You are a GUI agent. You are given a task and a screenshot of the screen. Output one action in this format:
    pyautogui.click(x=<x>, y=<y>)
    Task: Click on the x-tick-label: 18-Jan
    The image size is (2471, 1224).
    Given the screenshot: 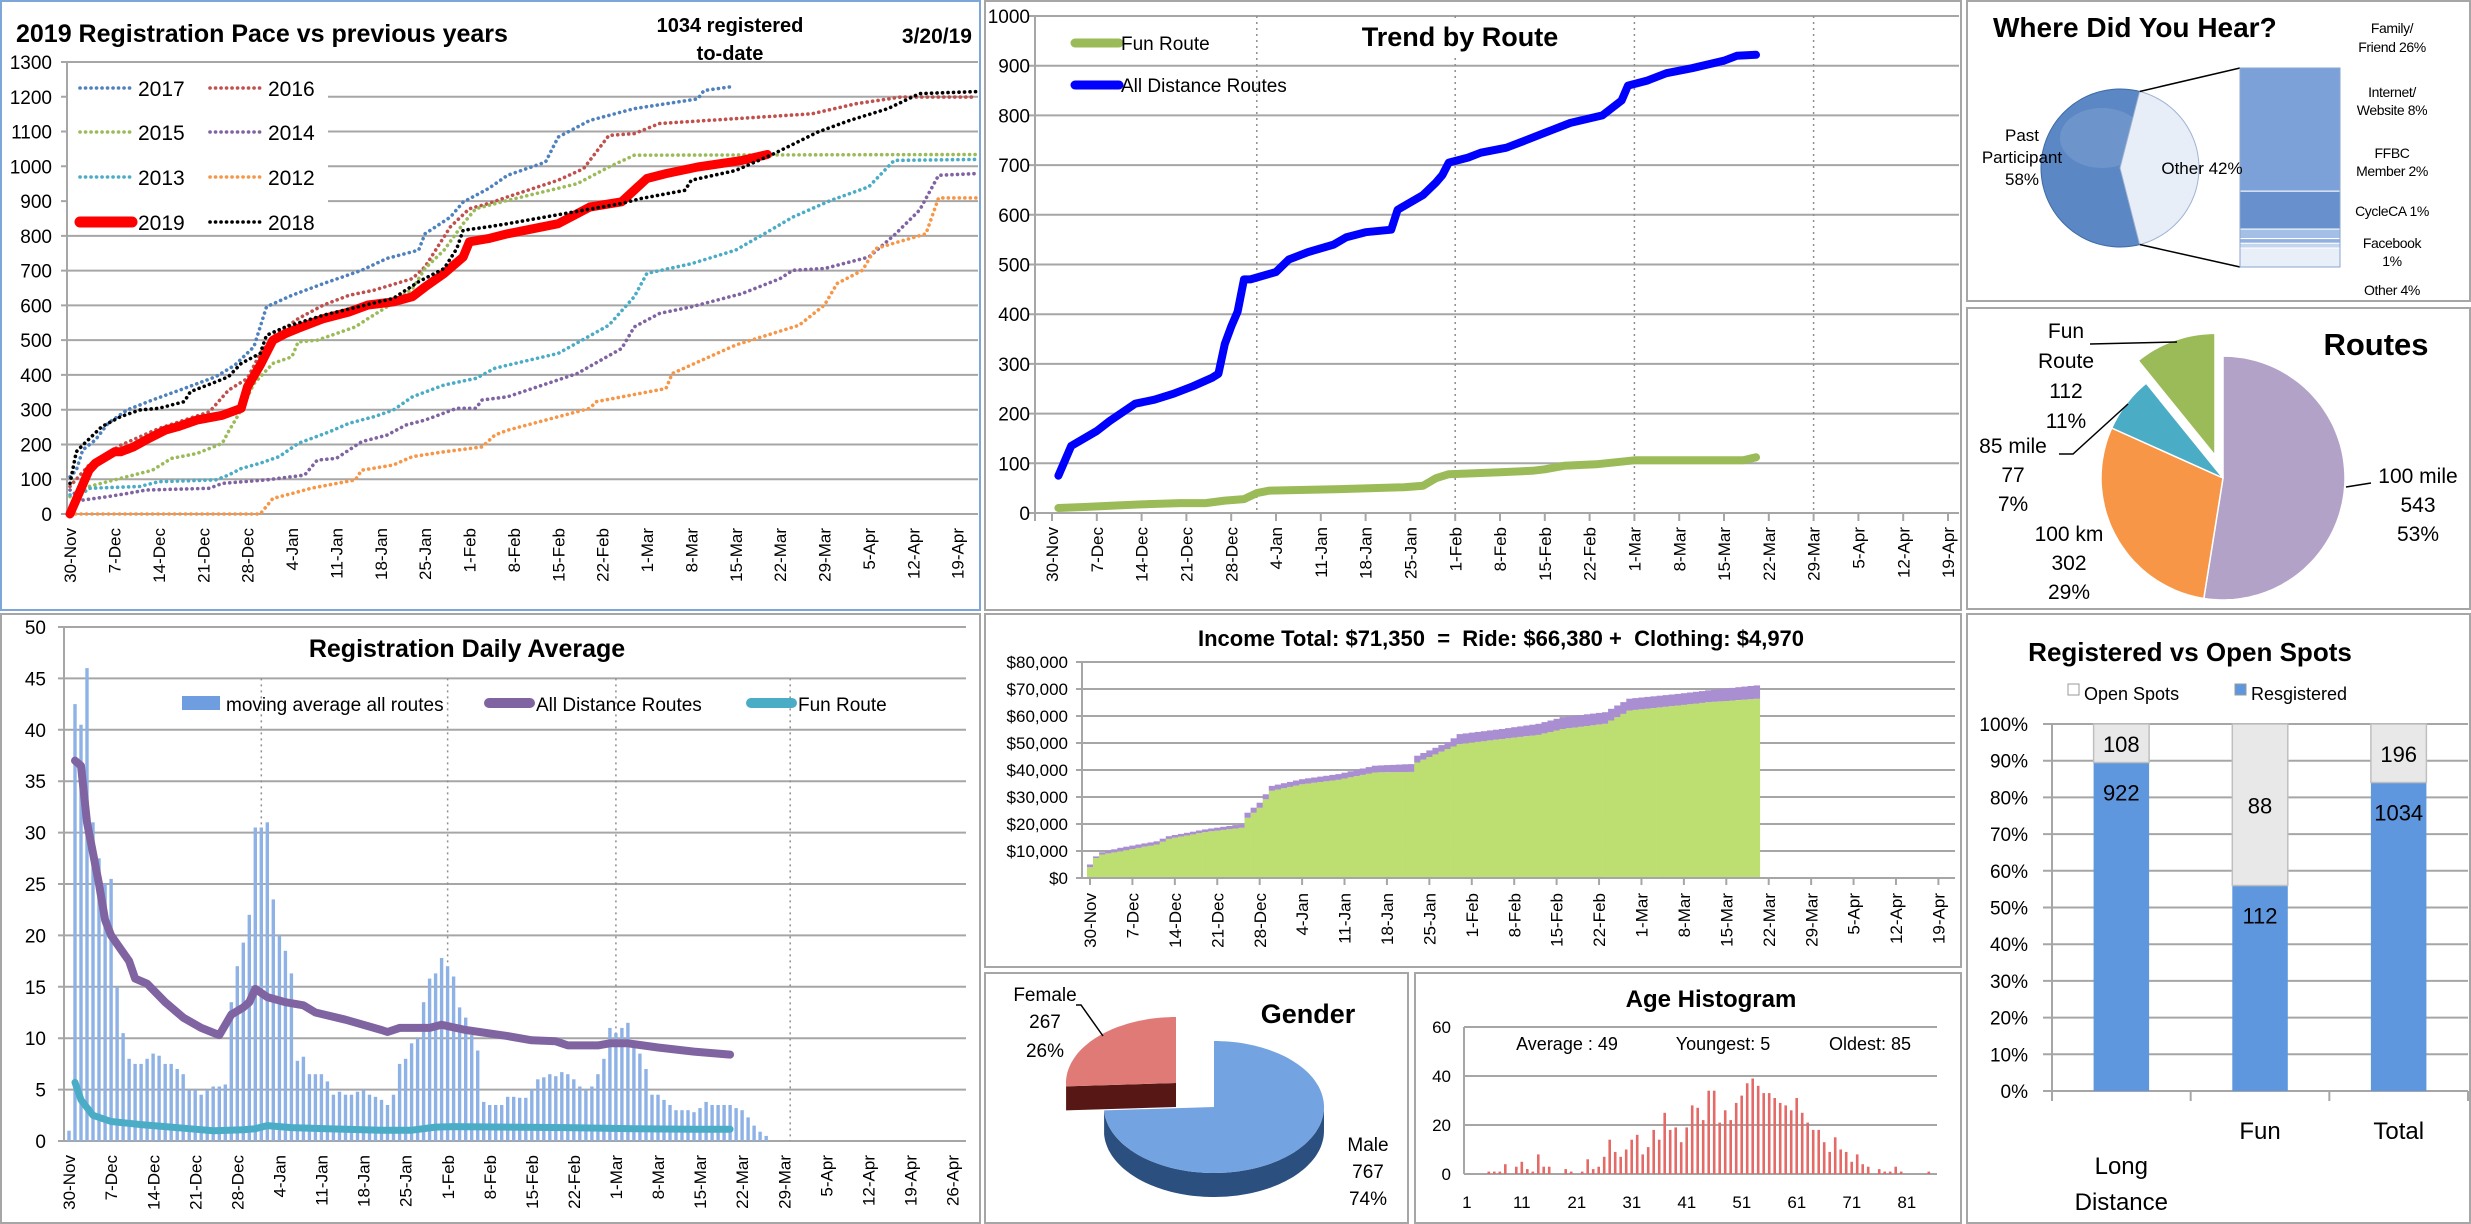 What is the action you would take?
    pyautogui.click(x=381, y=554)
    